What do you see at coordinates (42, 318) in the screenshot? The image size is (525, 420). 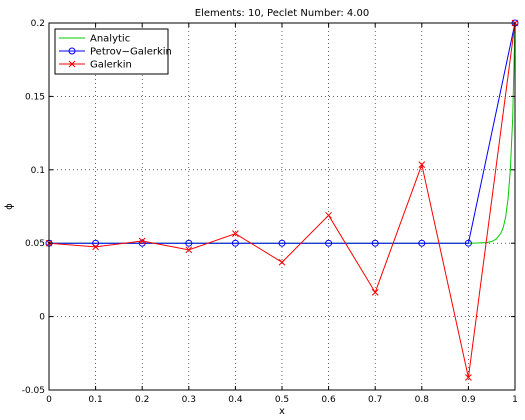 I see `y-tick-label: 0` at bounding box center [42, 318].